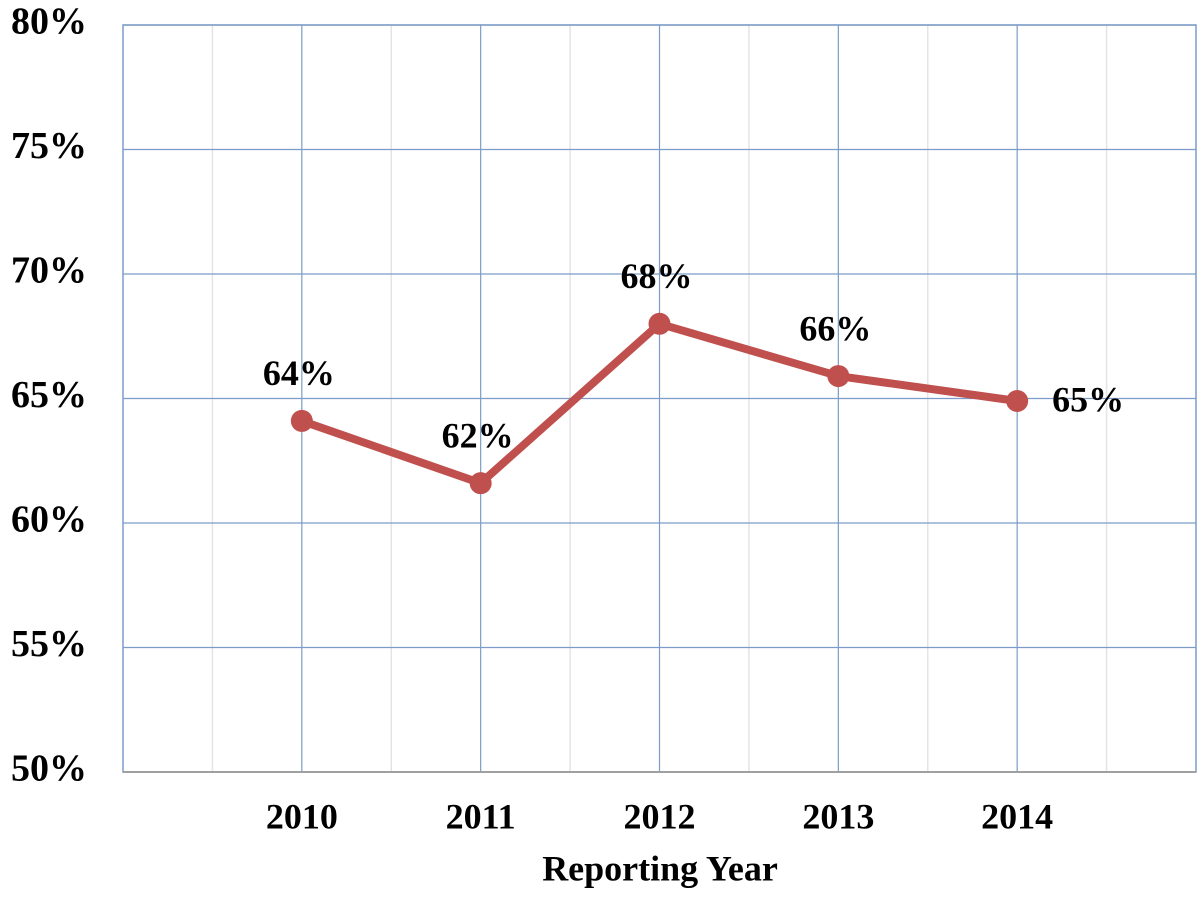 The image size is (1198, 897). I want to click on y-tick-label: 75%, so click(49, 146).